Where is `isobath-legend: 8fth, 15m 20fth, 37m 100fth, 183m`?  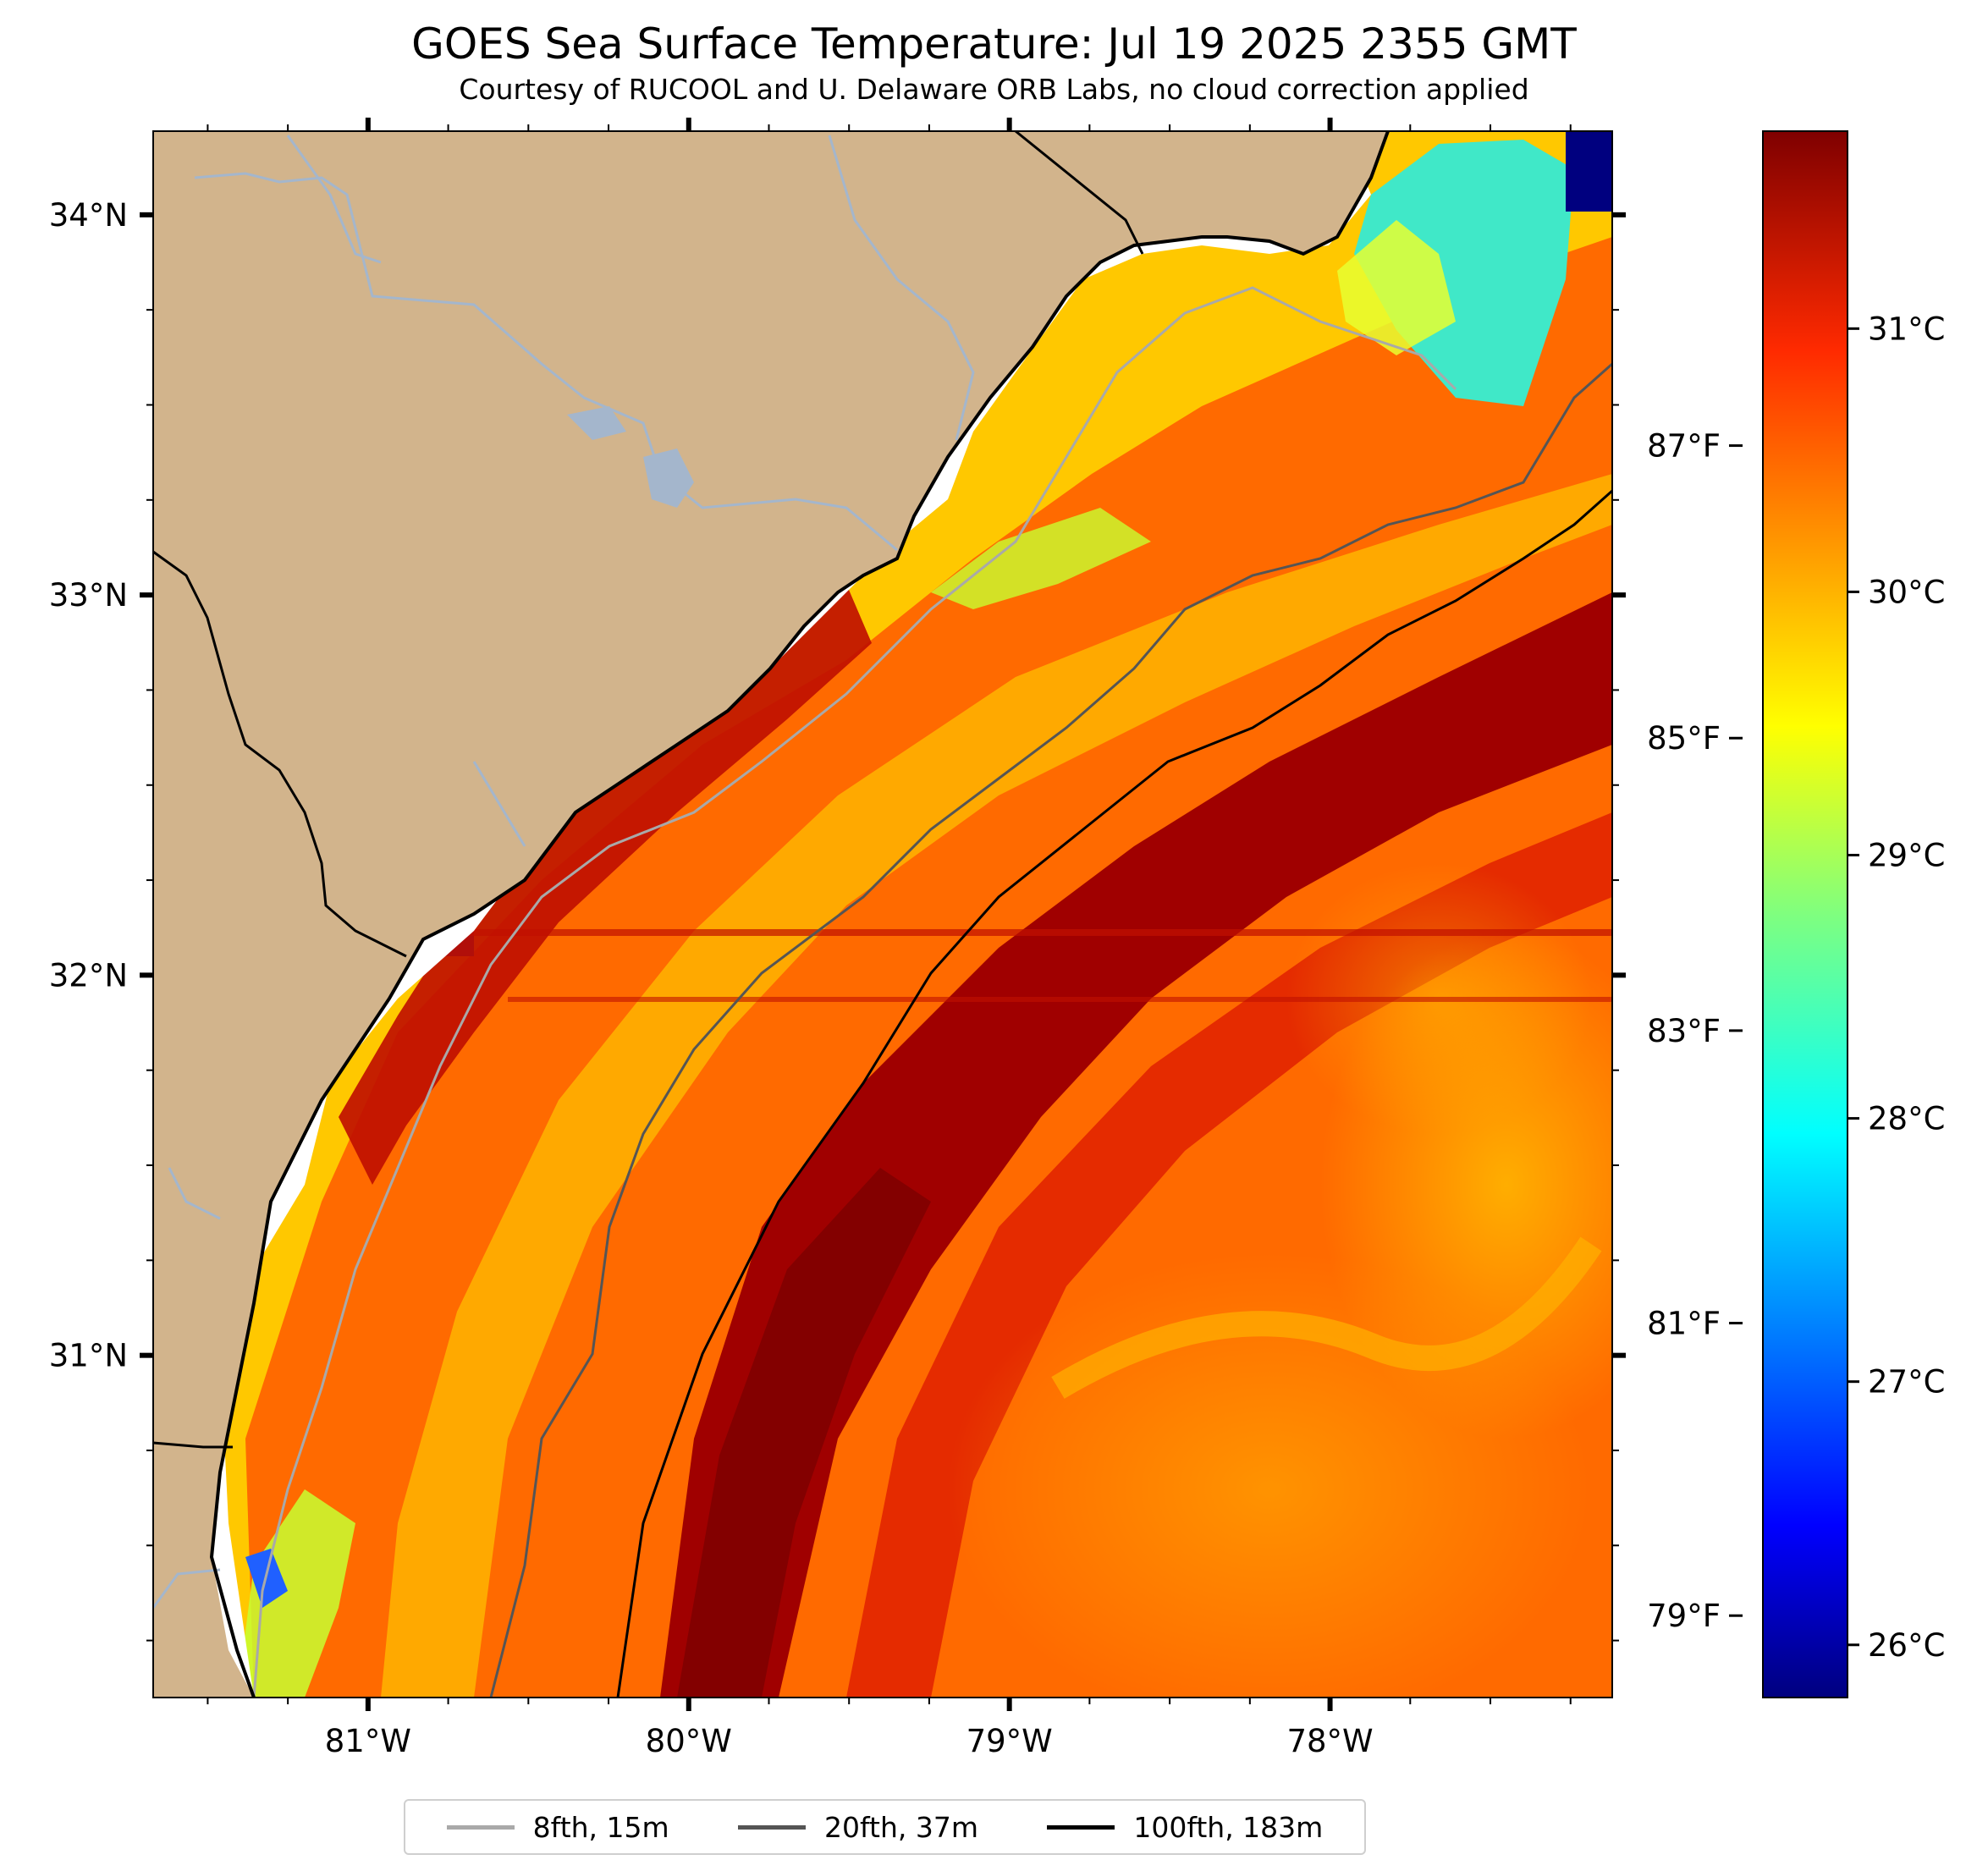 isobath-legend: 8fth, 15m 20fth, 37m 100fth, 183m is located at coordinates (885, 1827).